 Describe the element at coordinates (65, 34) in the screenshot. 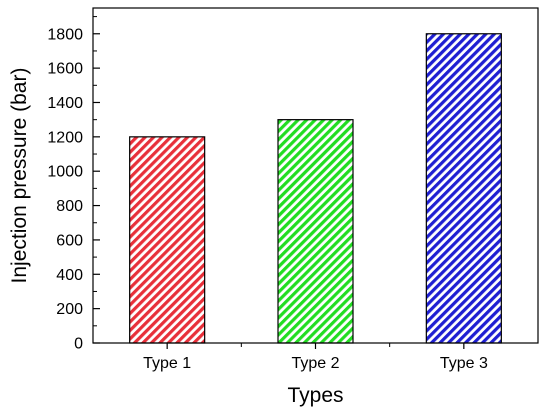

I see `y-tick-label: 1800` at that location.